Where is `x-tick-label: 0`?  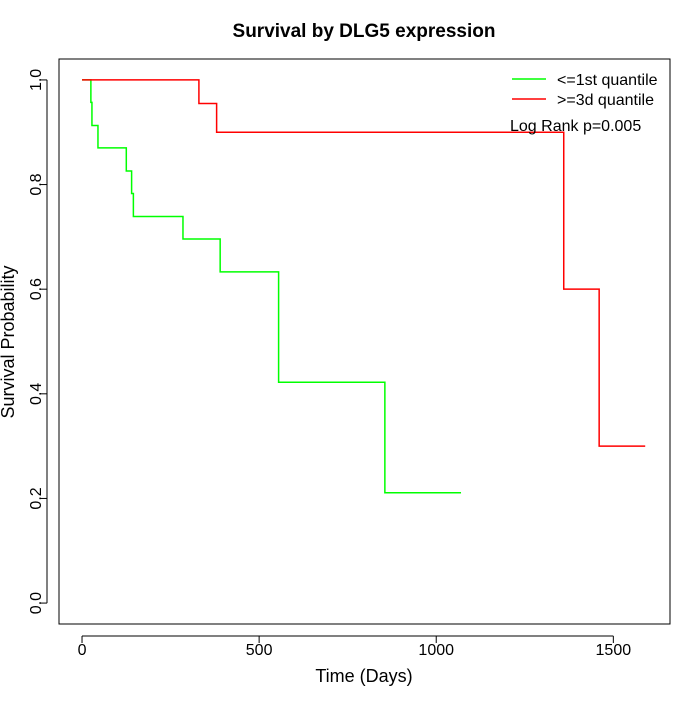 x-tick-label: 0 is located at coordinates (82, 650).